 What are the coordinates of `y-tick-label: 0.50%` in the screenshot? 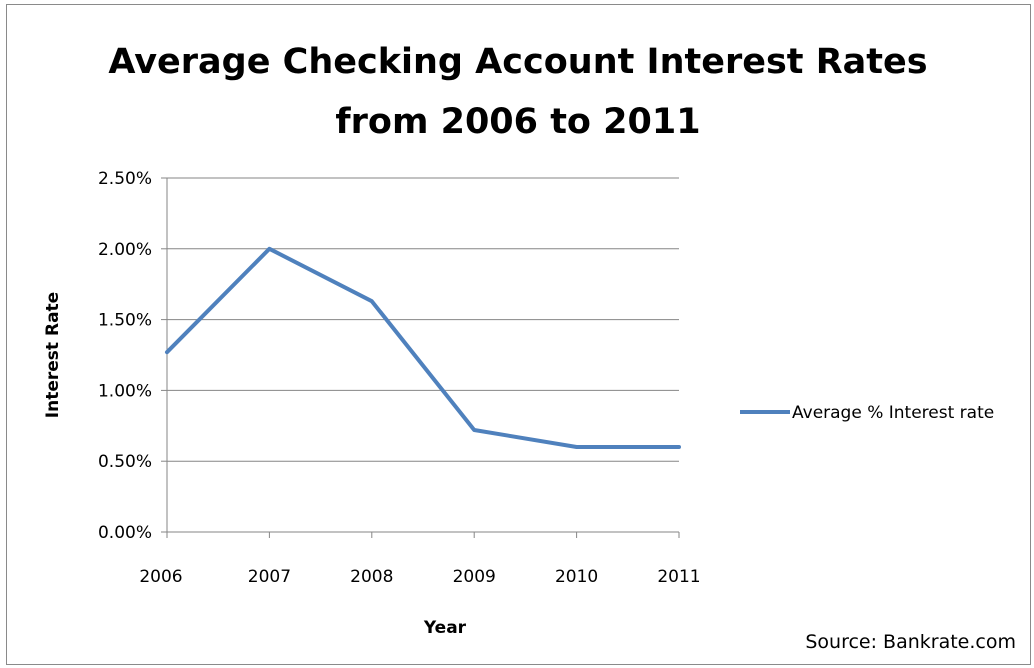 It's located at (125, 462).